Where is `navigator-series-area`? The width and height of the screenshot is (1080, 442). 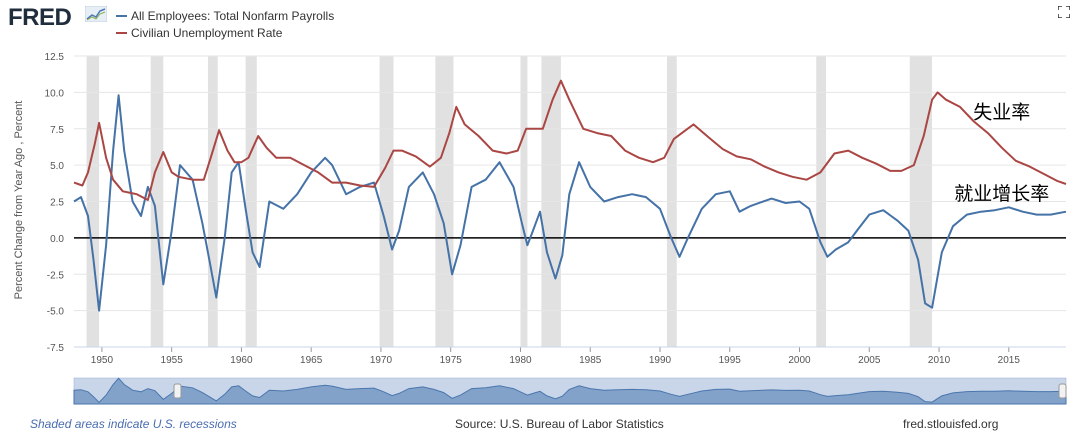
navigator-series-area is located at coordinates (570, 391).